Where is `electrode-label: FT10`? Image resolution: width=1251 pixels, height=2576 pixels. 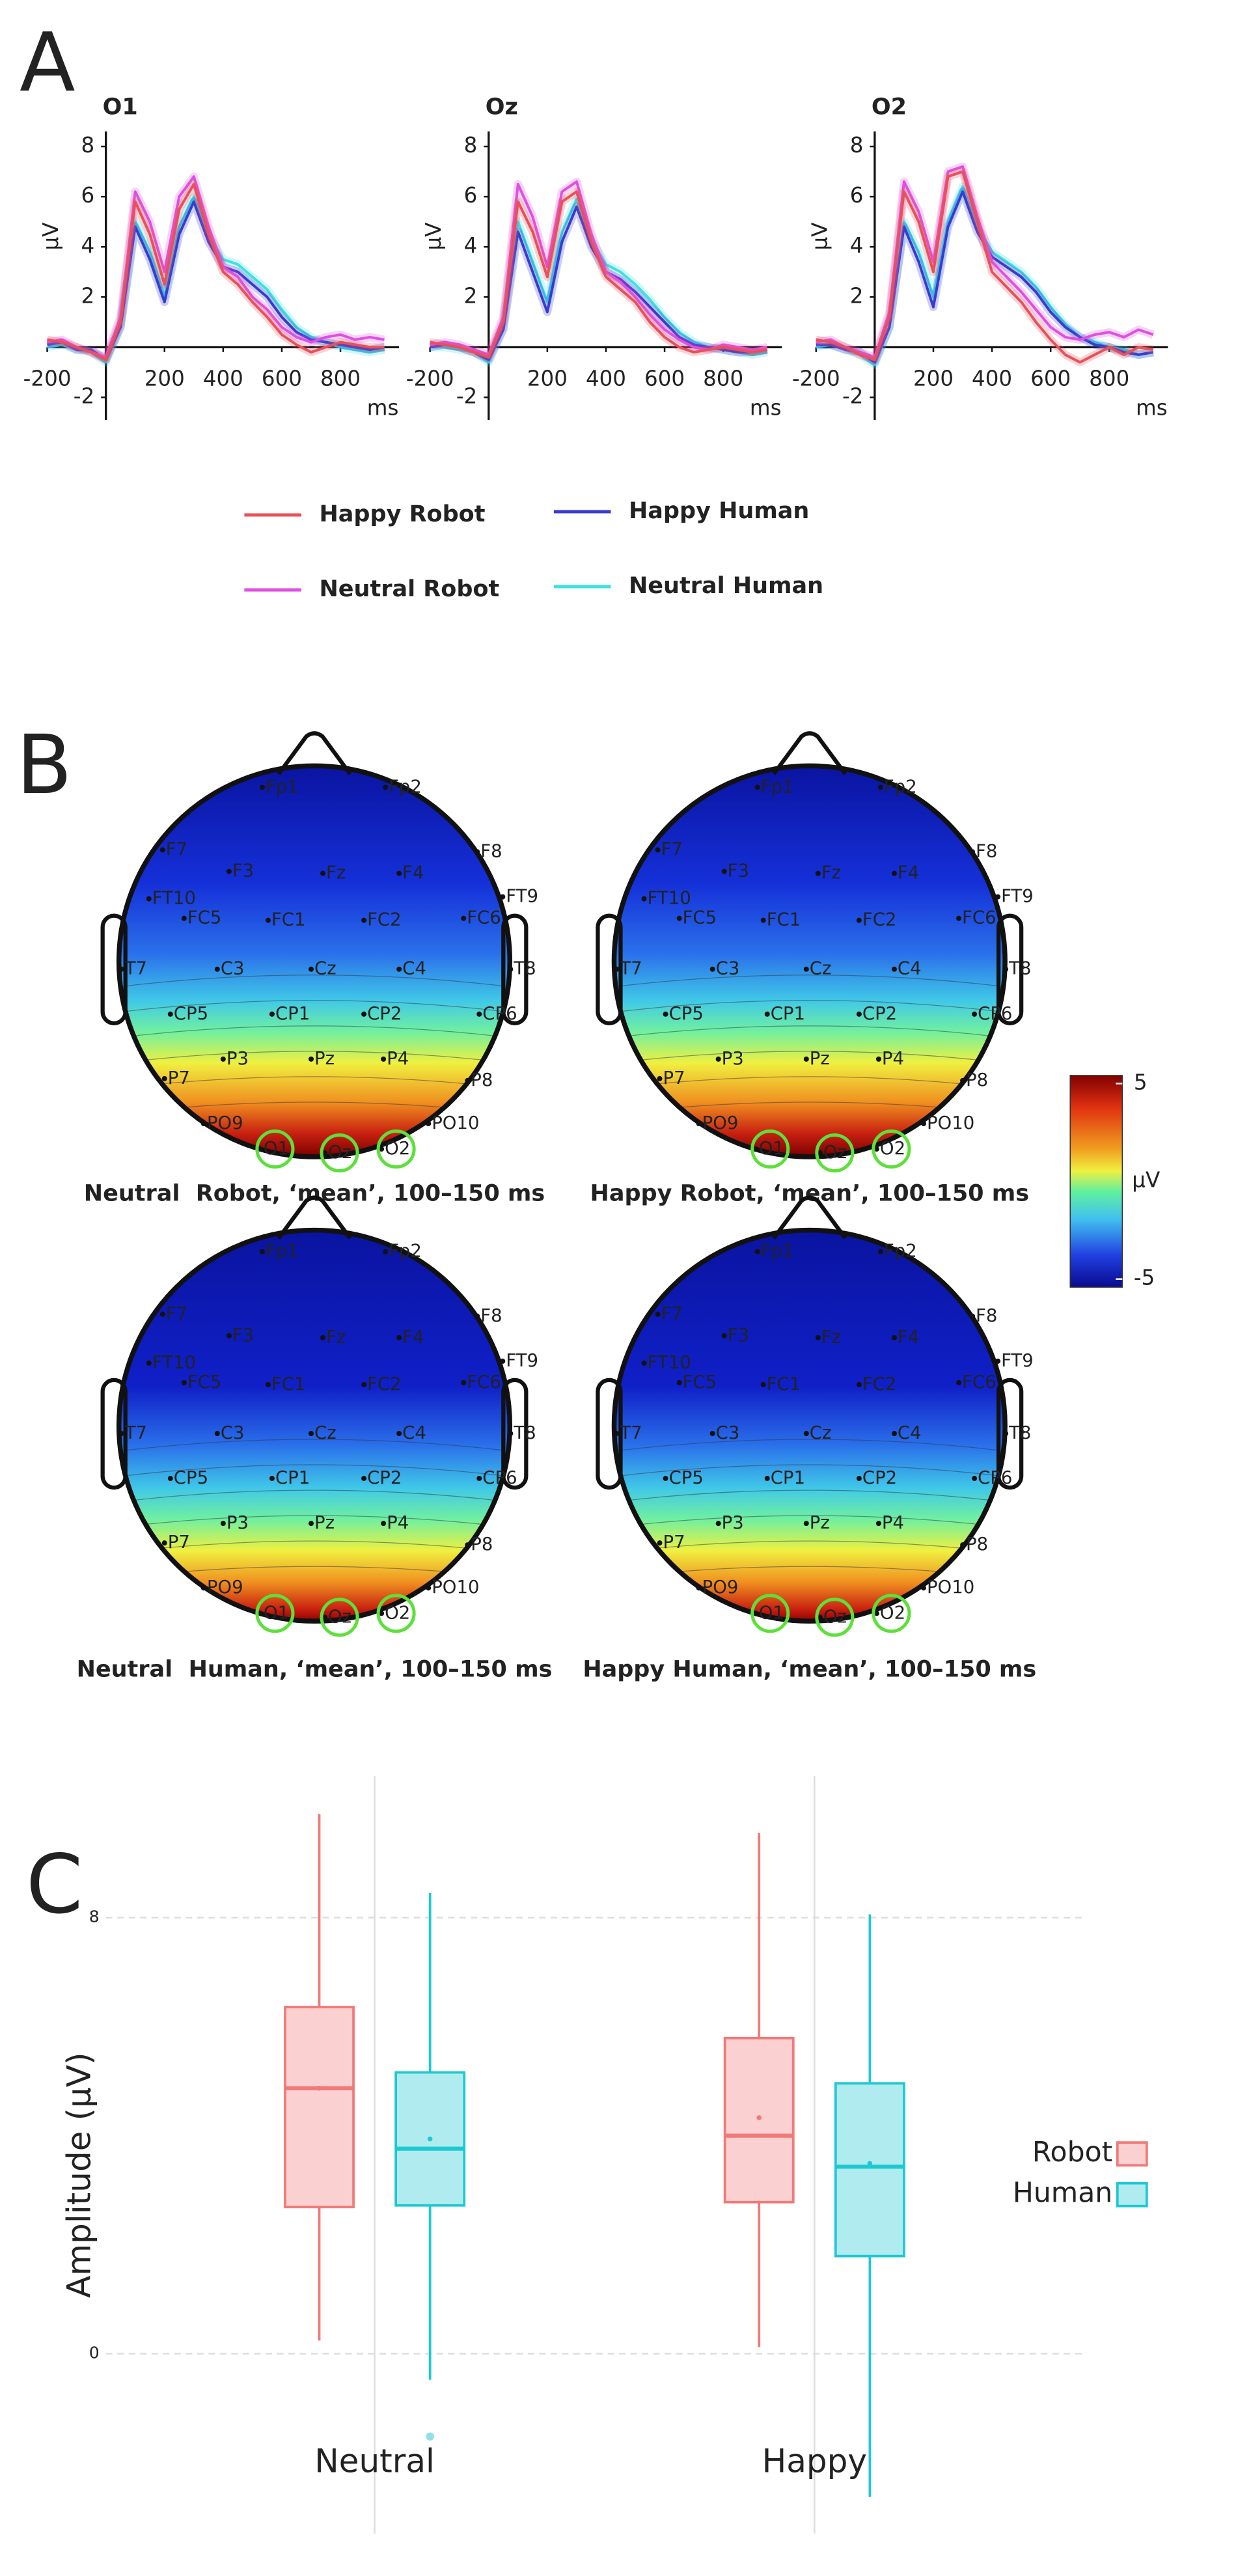
electrode-label: FT10 is located at coordinates (669, 898).